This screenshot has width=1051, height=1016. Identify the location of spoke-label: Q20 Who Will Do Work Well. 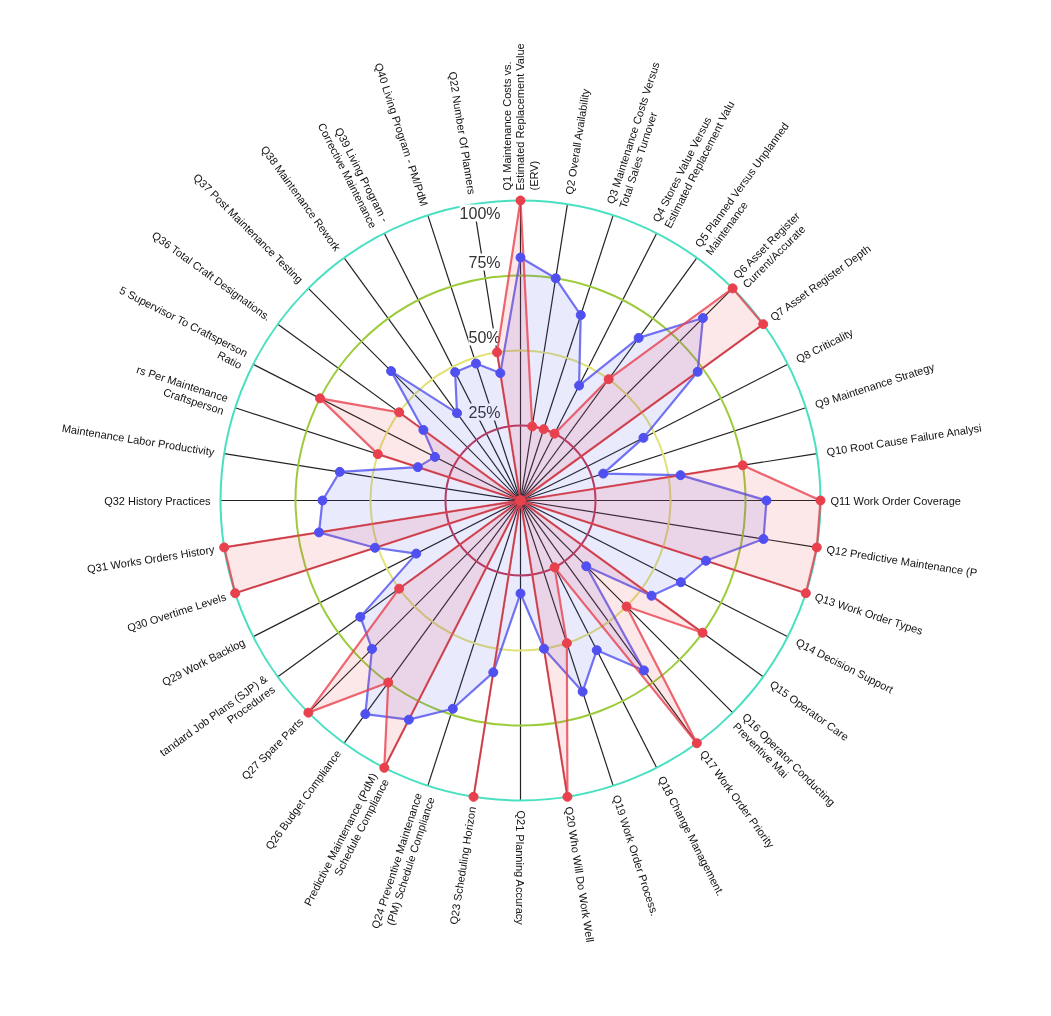
(580, 874).